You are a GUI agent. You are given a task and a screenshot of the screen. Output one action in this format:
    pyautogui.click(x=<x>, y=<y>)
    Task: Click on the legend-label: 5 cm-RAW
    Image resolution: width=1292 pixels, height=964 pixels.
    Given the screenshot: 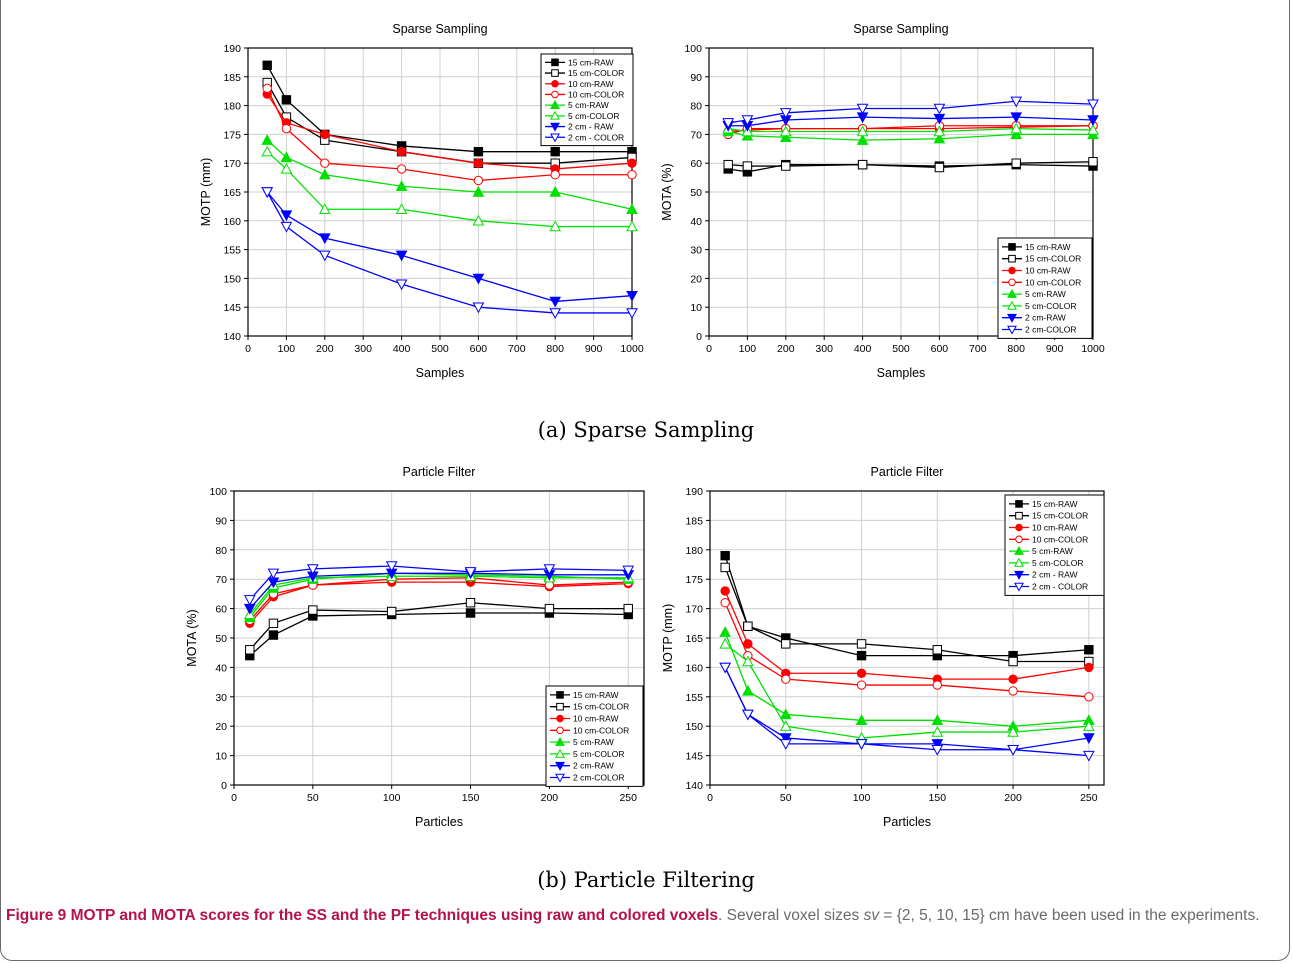 What is the action you would take?
    pyautogui.click(x=593, y=742)
    